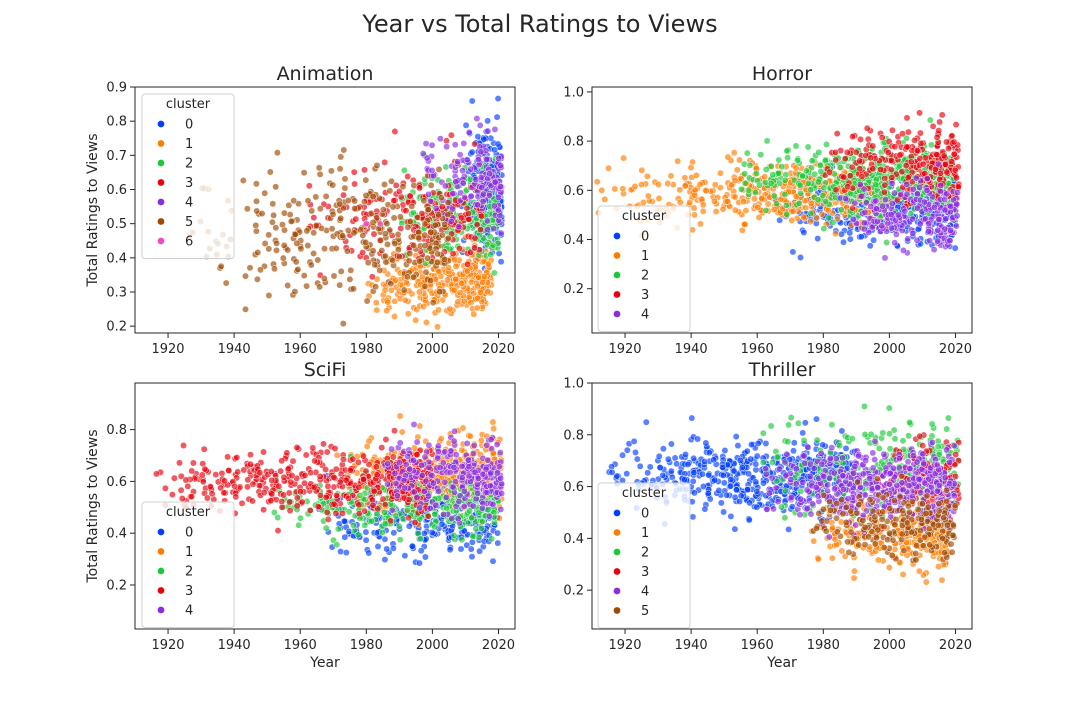 The height and width of the screenshot is (720, 1080). What do you see at coordinates (645, 237) in the screenshot?
I see `legend-label: 0` at bounding box center [645, 237].